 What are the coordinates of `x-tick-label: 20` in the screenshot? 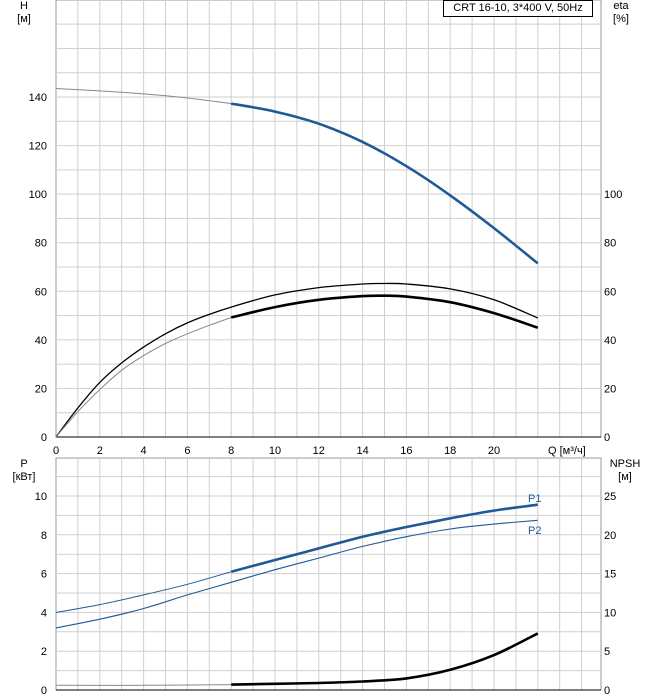 It's located at (494, 451).